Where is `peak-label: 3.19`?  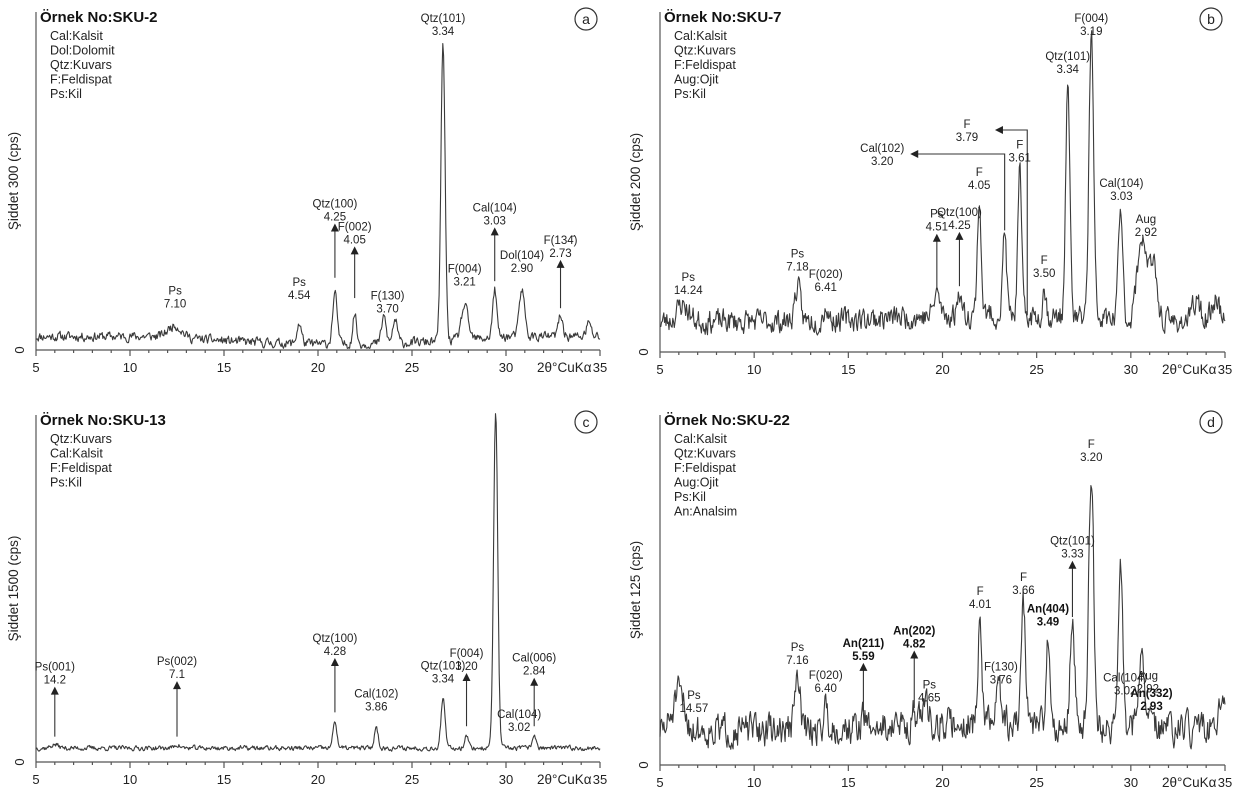
peak-label: 3.19 is located at coordinates (1091, 32).